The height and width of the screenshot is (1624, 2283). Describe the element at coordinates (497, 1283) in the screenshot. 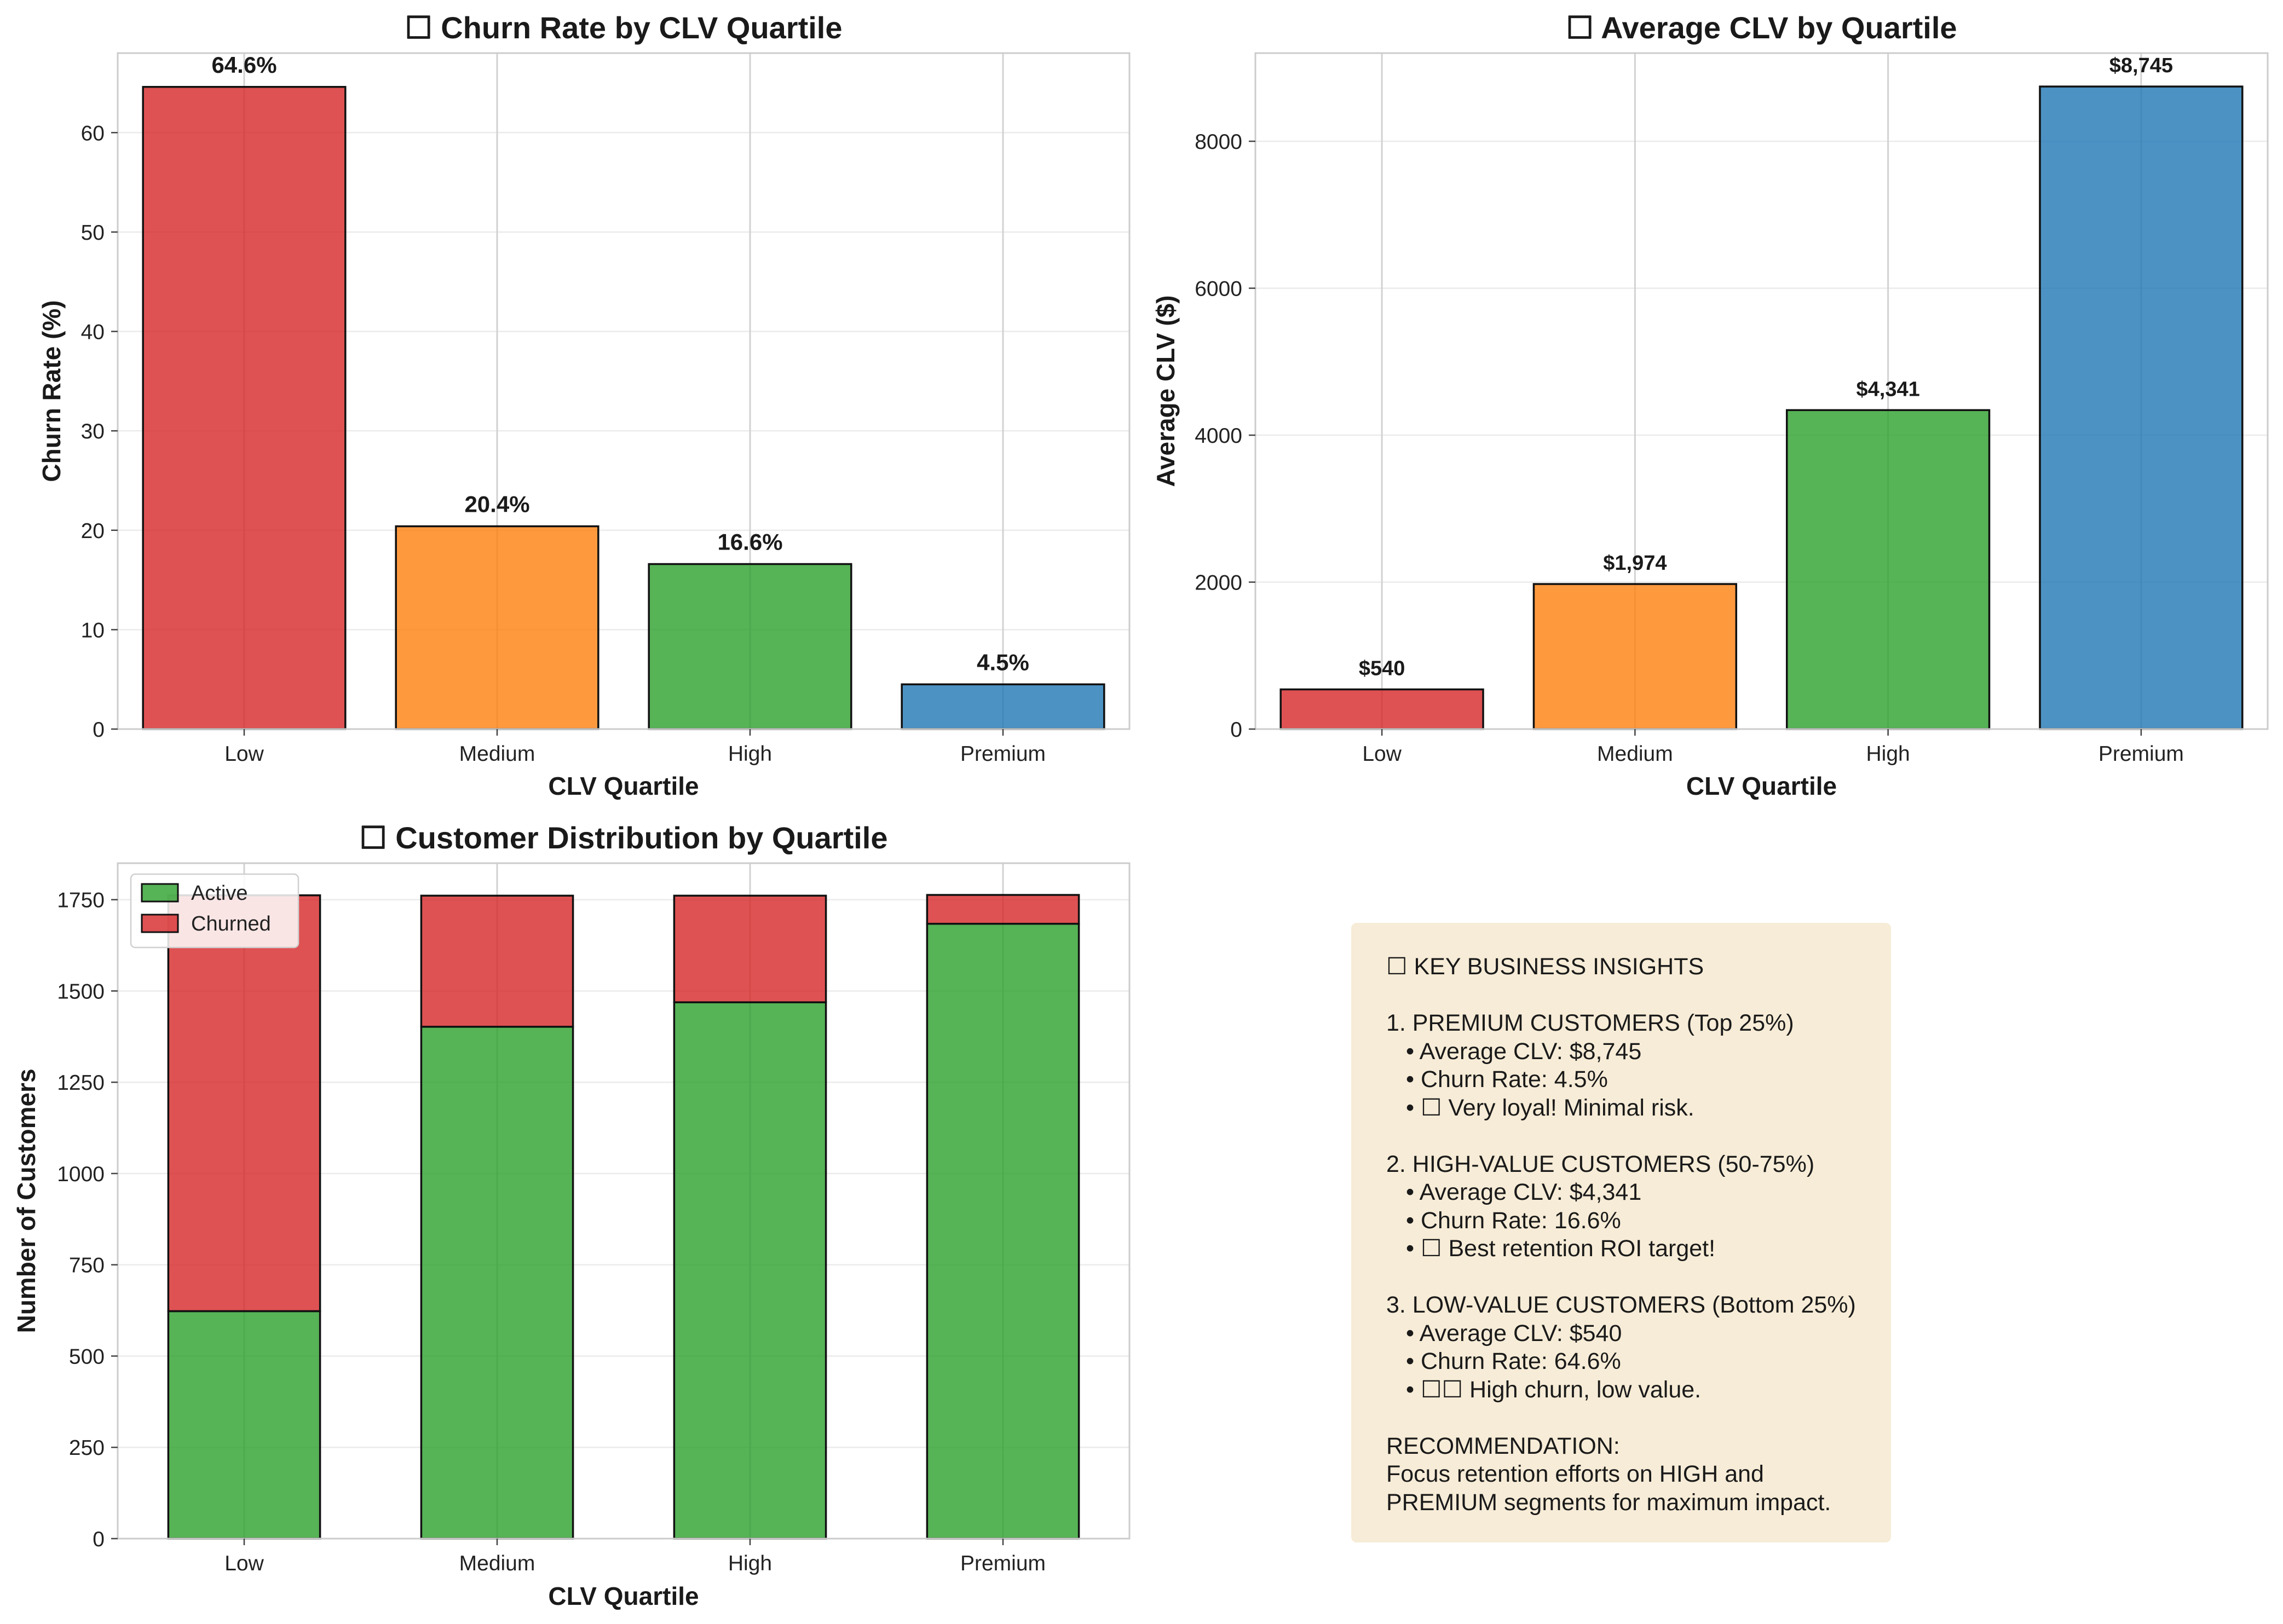

I see `bar-active-medium` at that location.